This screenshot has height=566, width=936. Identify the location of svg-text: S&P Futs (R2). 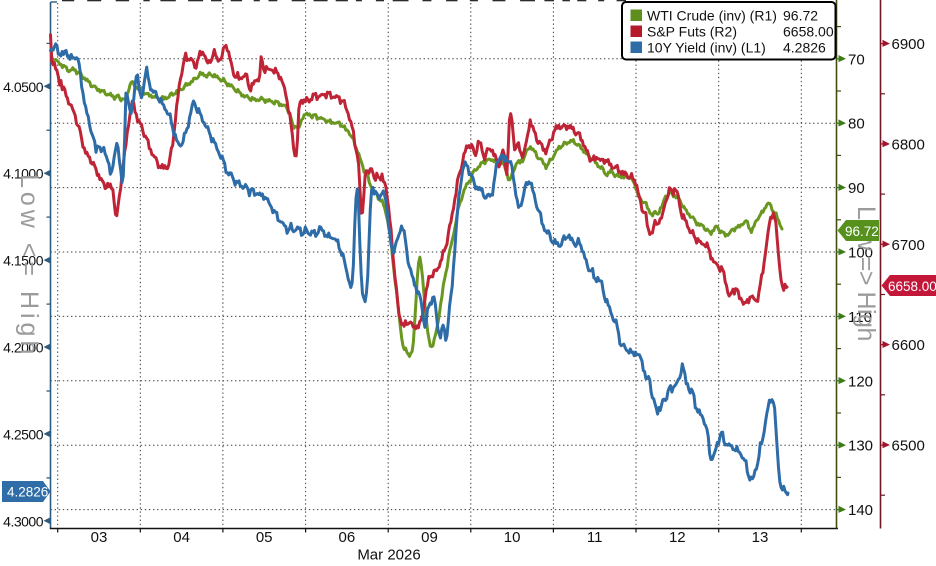
(692, 32).